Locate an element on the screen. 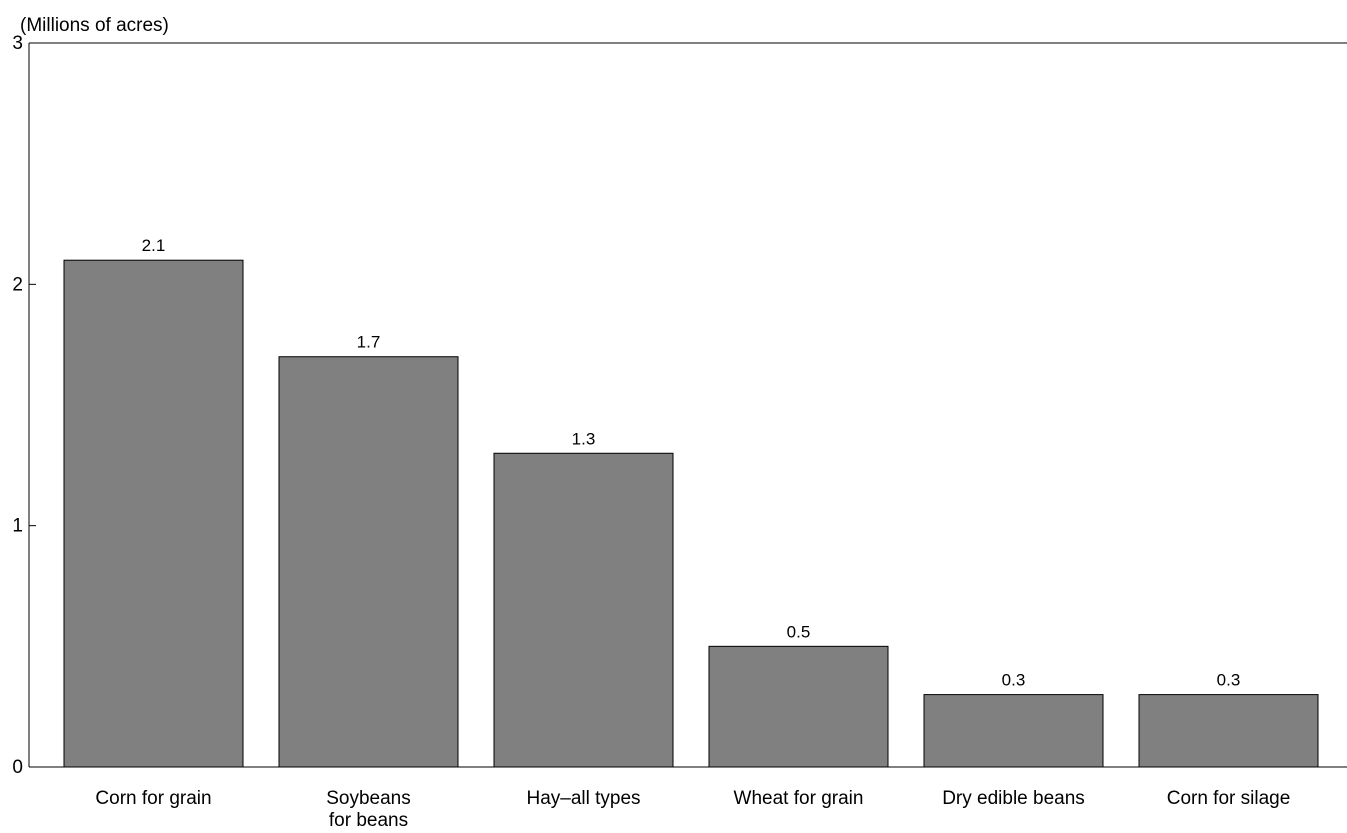 The width and height of the screenshot is (1347, 833). y-axis-label: (Millions of acres) is located at coordinates (94, 25).